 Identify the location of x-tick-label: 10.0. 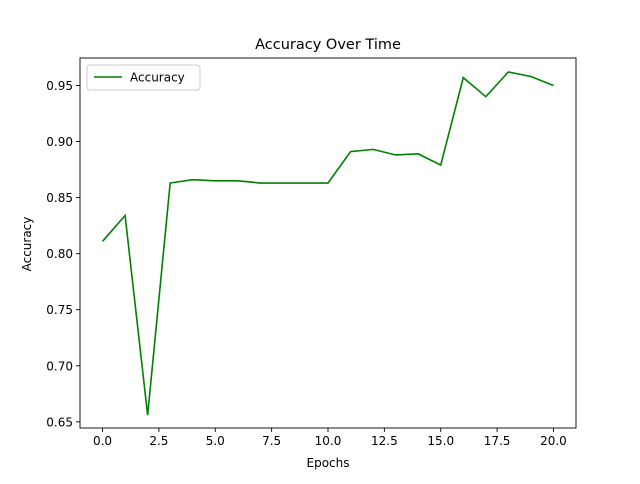
(328, 441).